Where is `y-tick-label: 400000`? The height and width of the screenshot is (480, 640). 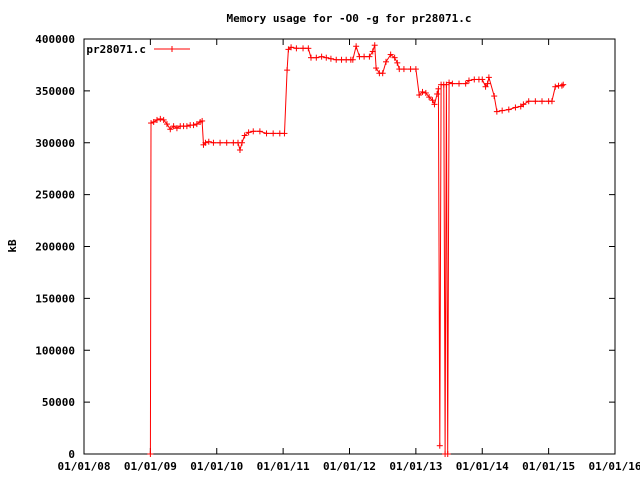 y-tick-label: 400000 is located at coordinates (55, 39).